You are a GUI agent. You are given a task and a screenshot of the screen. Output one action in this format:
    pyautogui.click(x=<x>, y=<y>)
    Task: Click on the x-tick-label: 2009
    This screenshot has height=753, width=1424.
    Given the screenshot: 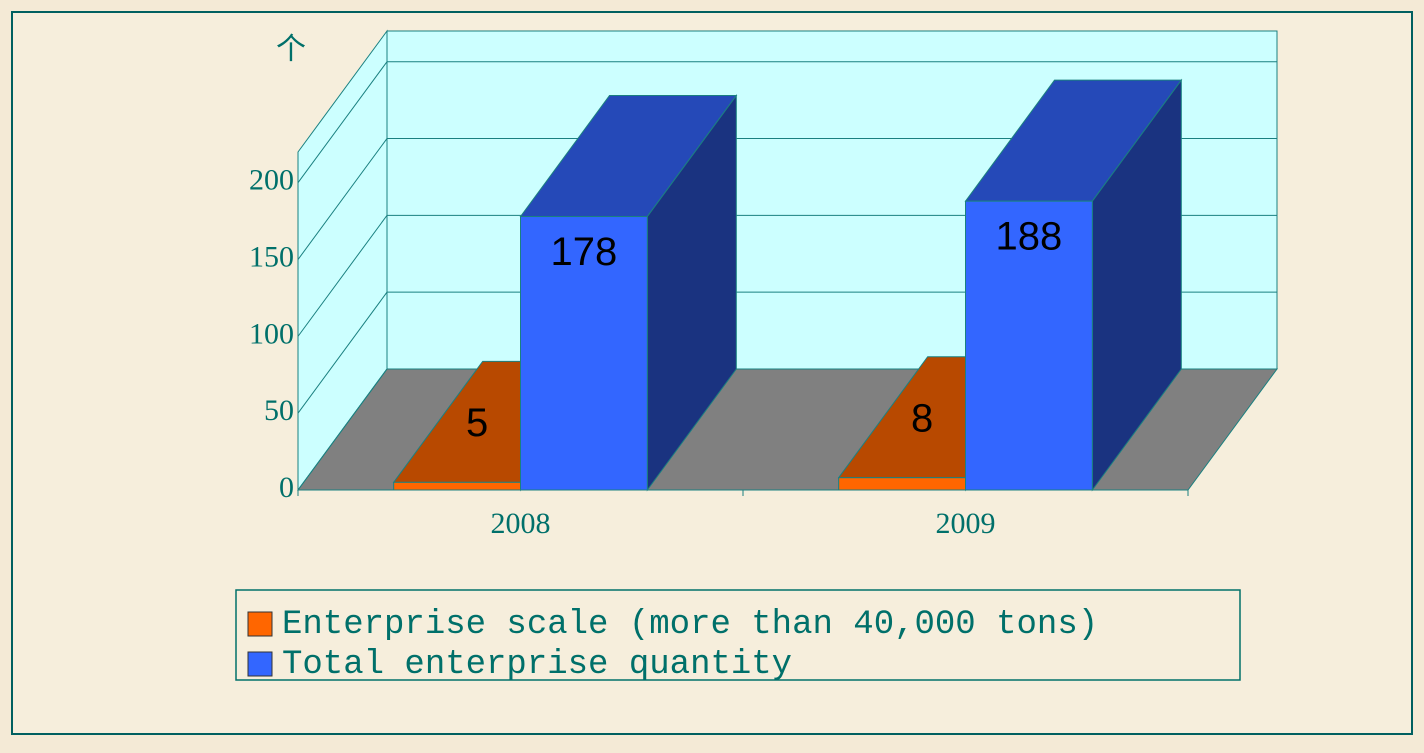 What is the action you would take?
    pyautogui.click(x=966, y=523)
    